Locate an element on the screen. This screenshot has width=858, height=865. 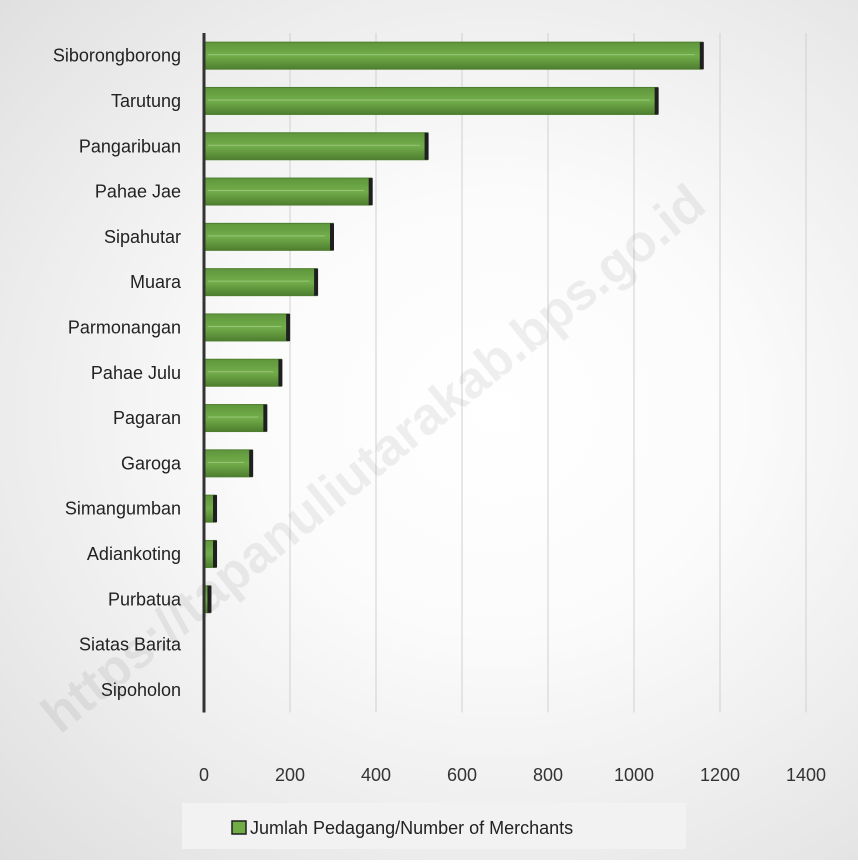
x-tick-label: 1000 is located at coordinates (634, 775).